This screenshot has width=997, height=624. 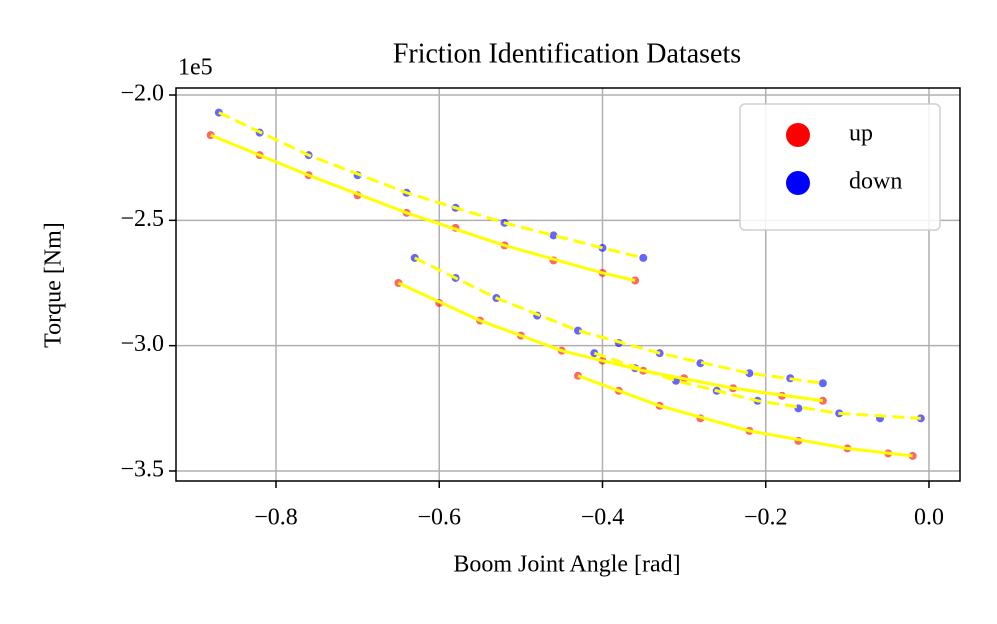 I want to click on legend-label: down, so click(x=875, y=182).